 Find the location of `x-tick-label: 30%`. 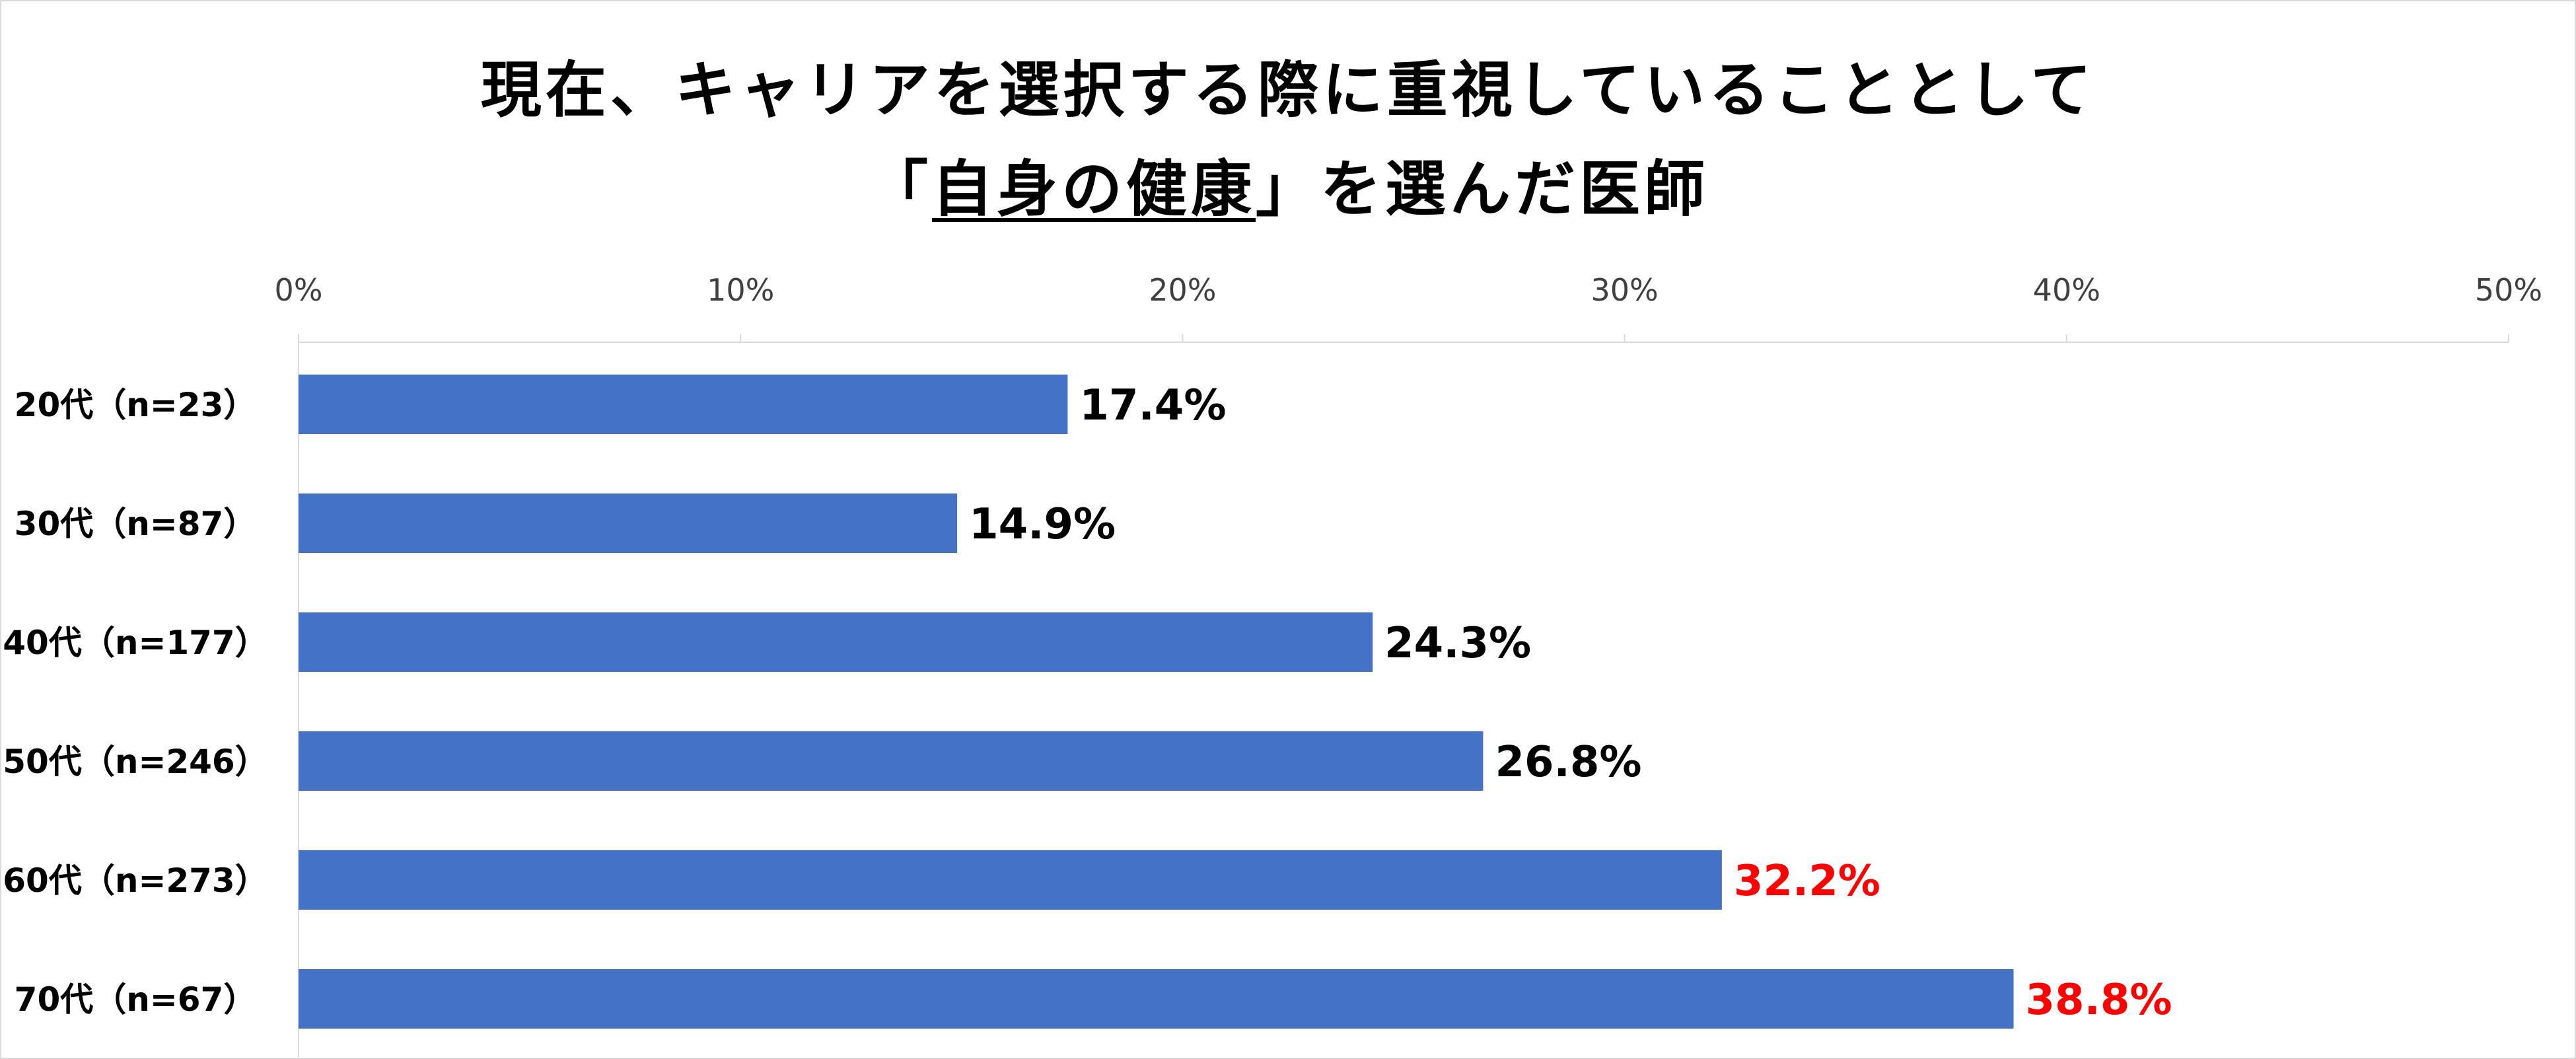

x-tick-label: 30% is located at coordinates (1625, 290).